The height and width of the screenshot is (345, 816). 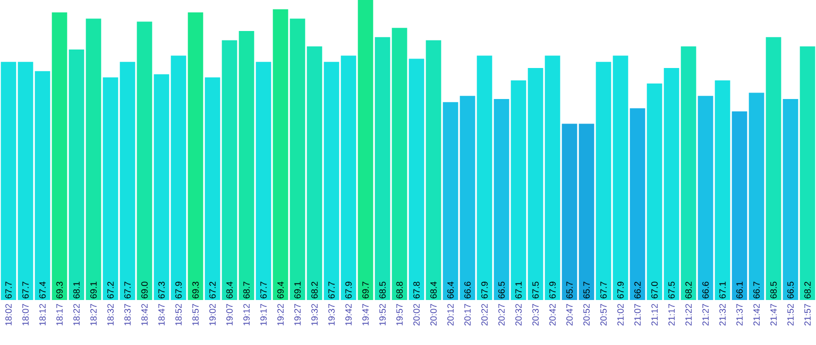 I want to click on data-label: 67.8, so click(x=416, y=290).